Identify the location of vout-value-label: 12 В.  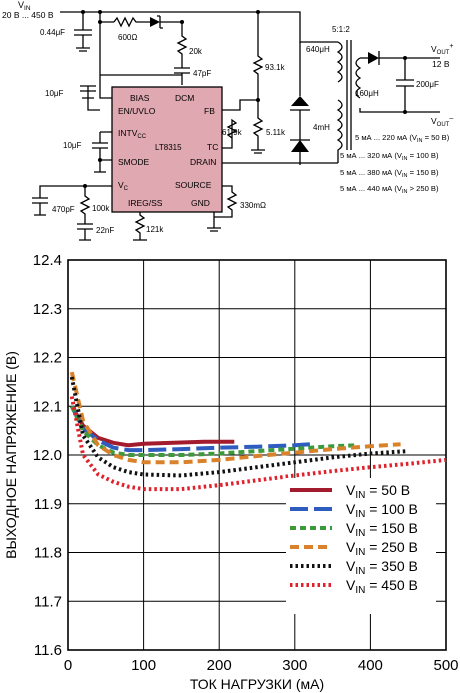
(441, 64).